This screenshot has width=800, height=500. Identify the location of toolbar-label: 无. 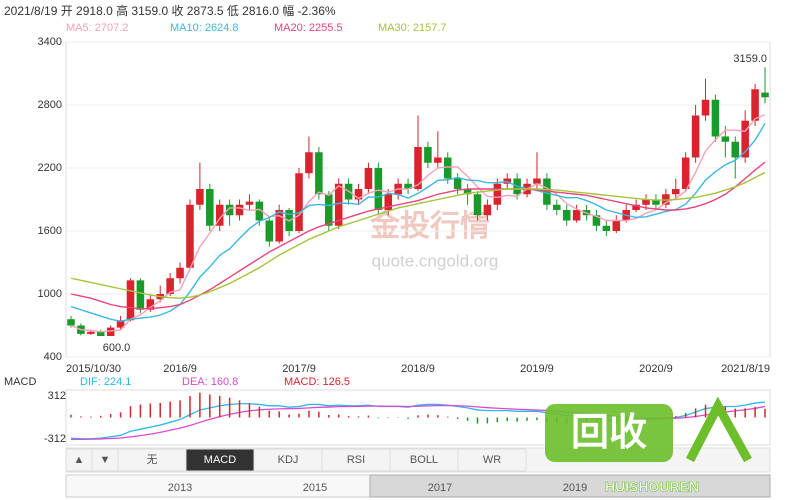
(152, 460).